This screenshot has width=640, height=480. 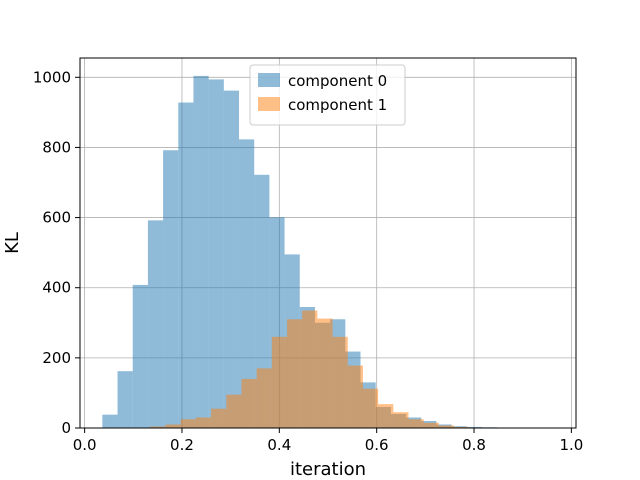 What do you see at coordinates (85, 445) in the screenshot?
I see `x-tick-label: 0.0` at bounding box center [85, 445].